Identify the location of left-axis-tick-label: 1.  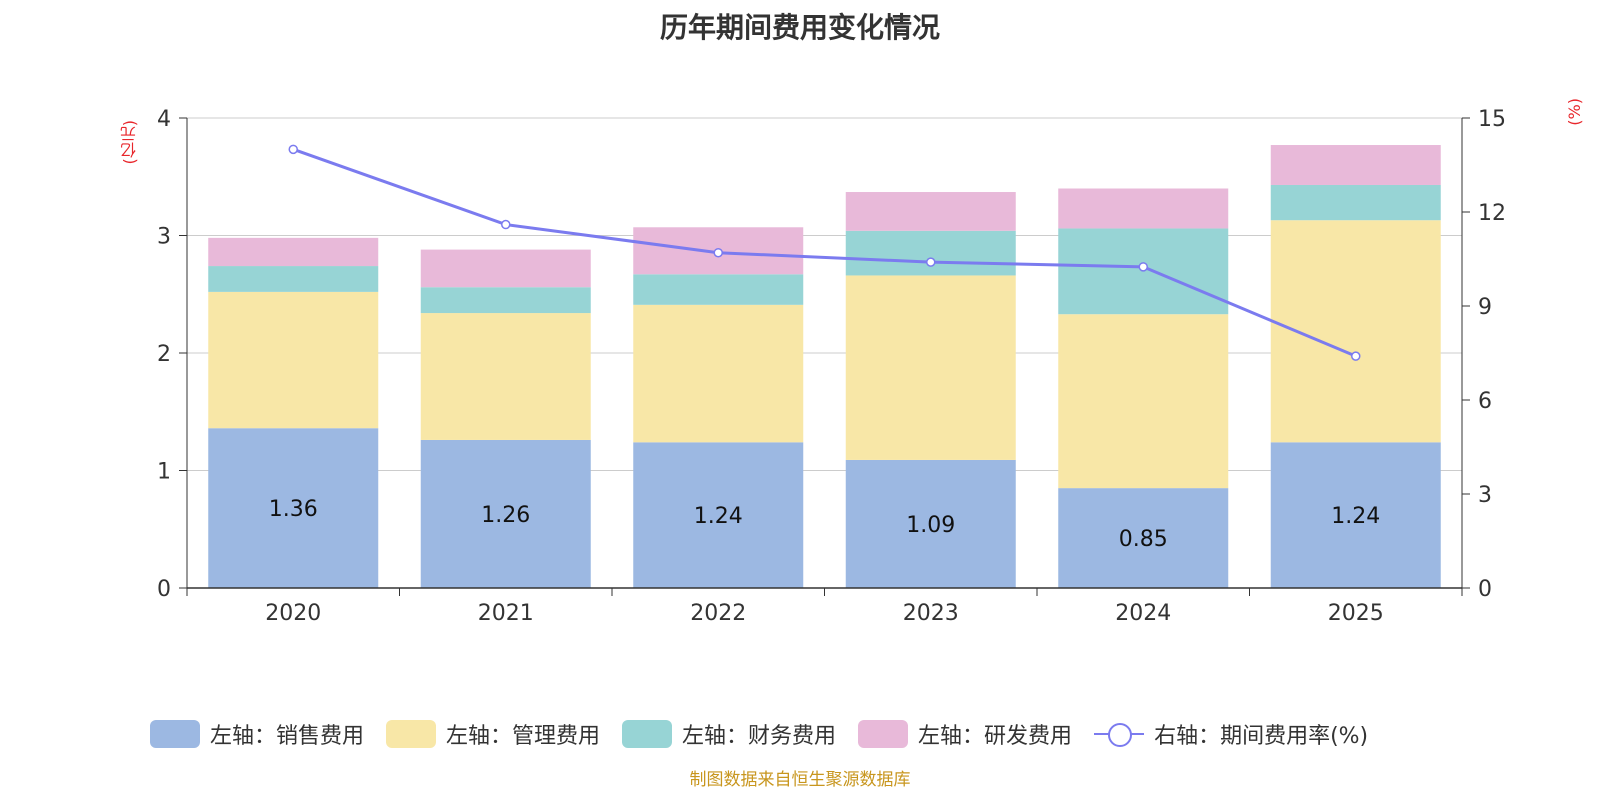
(164, 472).